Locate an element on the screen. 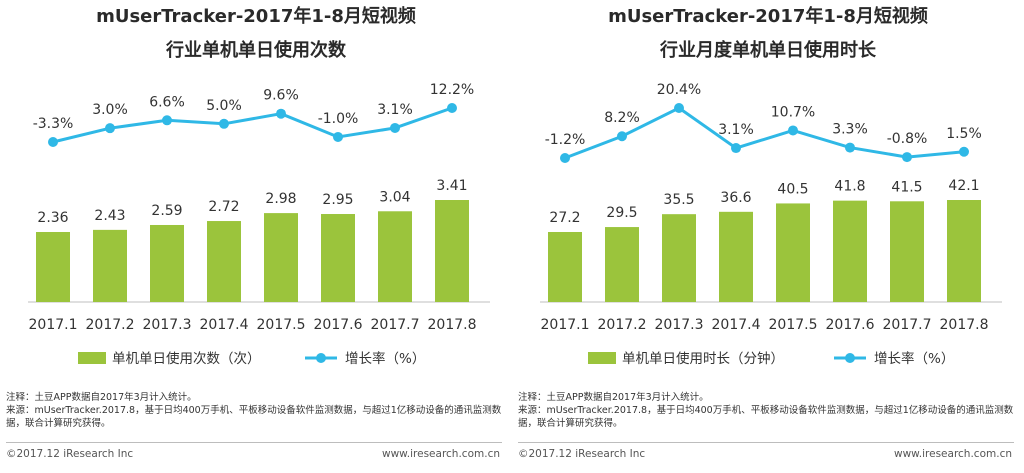 Image resolution: width=1024 pixels, height=473 pixels. bar-value-label: 3.41 is located at coordinates (451, 186).